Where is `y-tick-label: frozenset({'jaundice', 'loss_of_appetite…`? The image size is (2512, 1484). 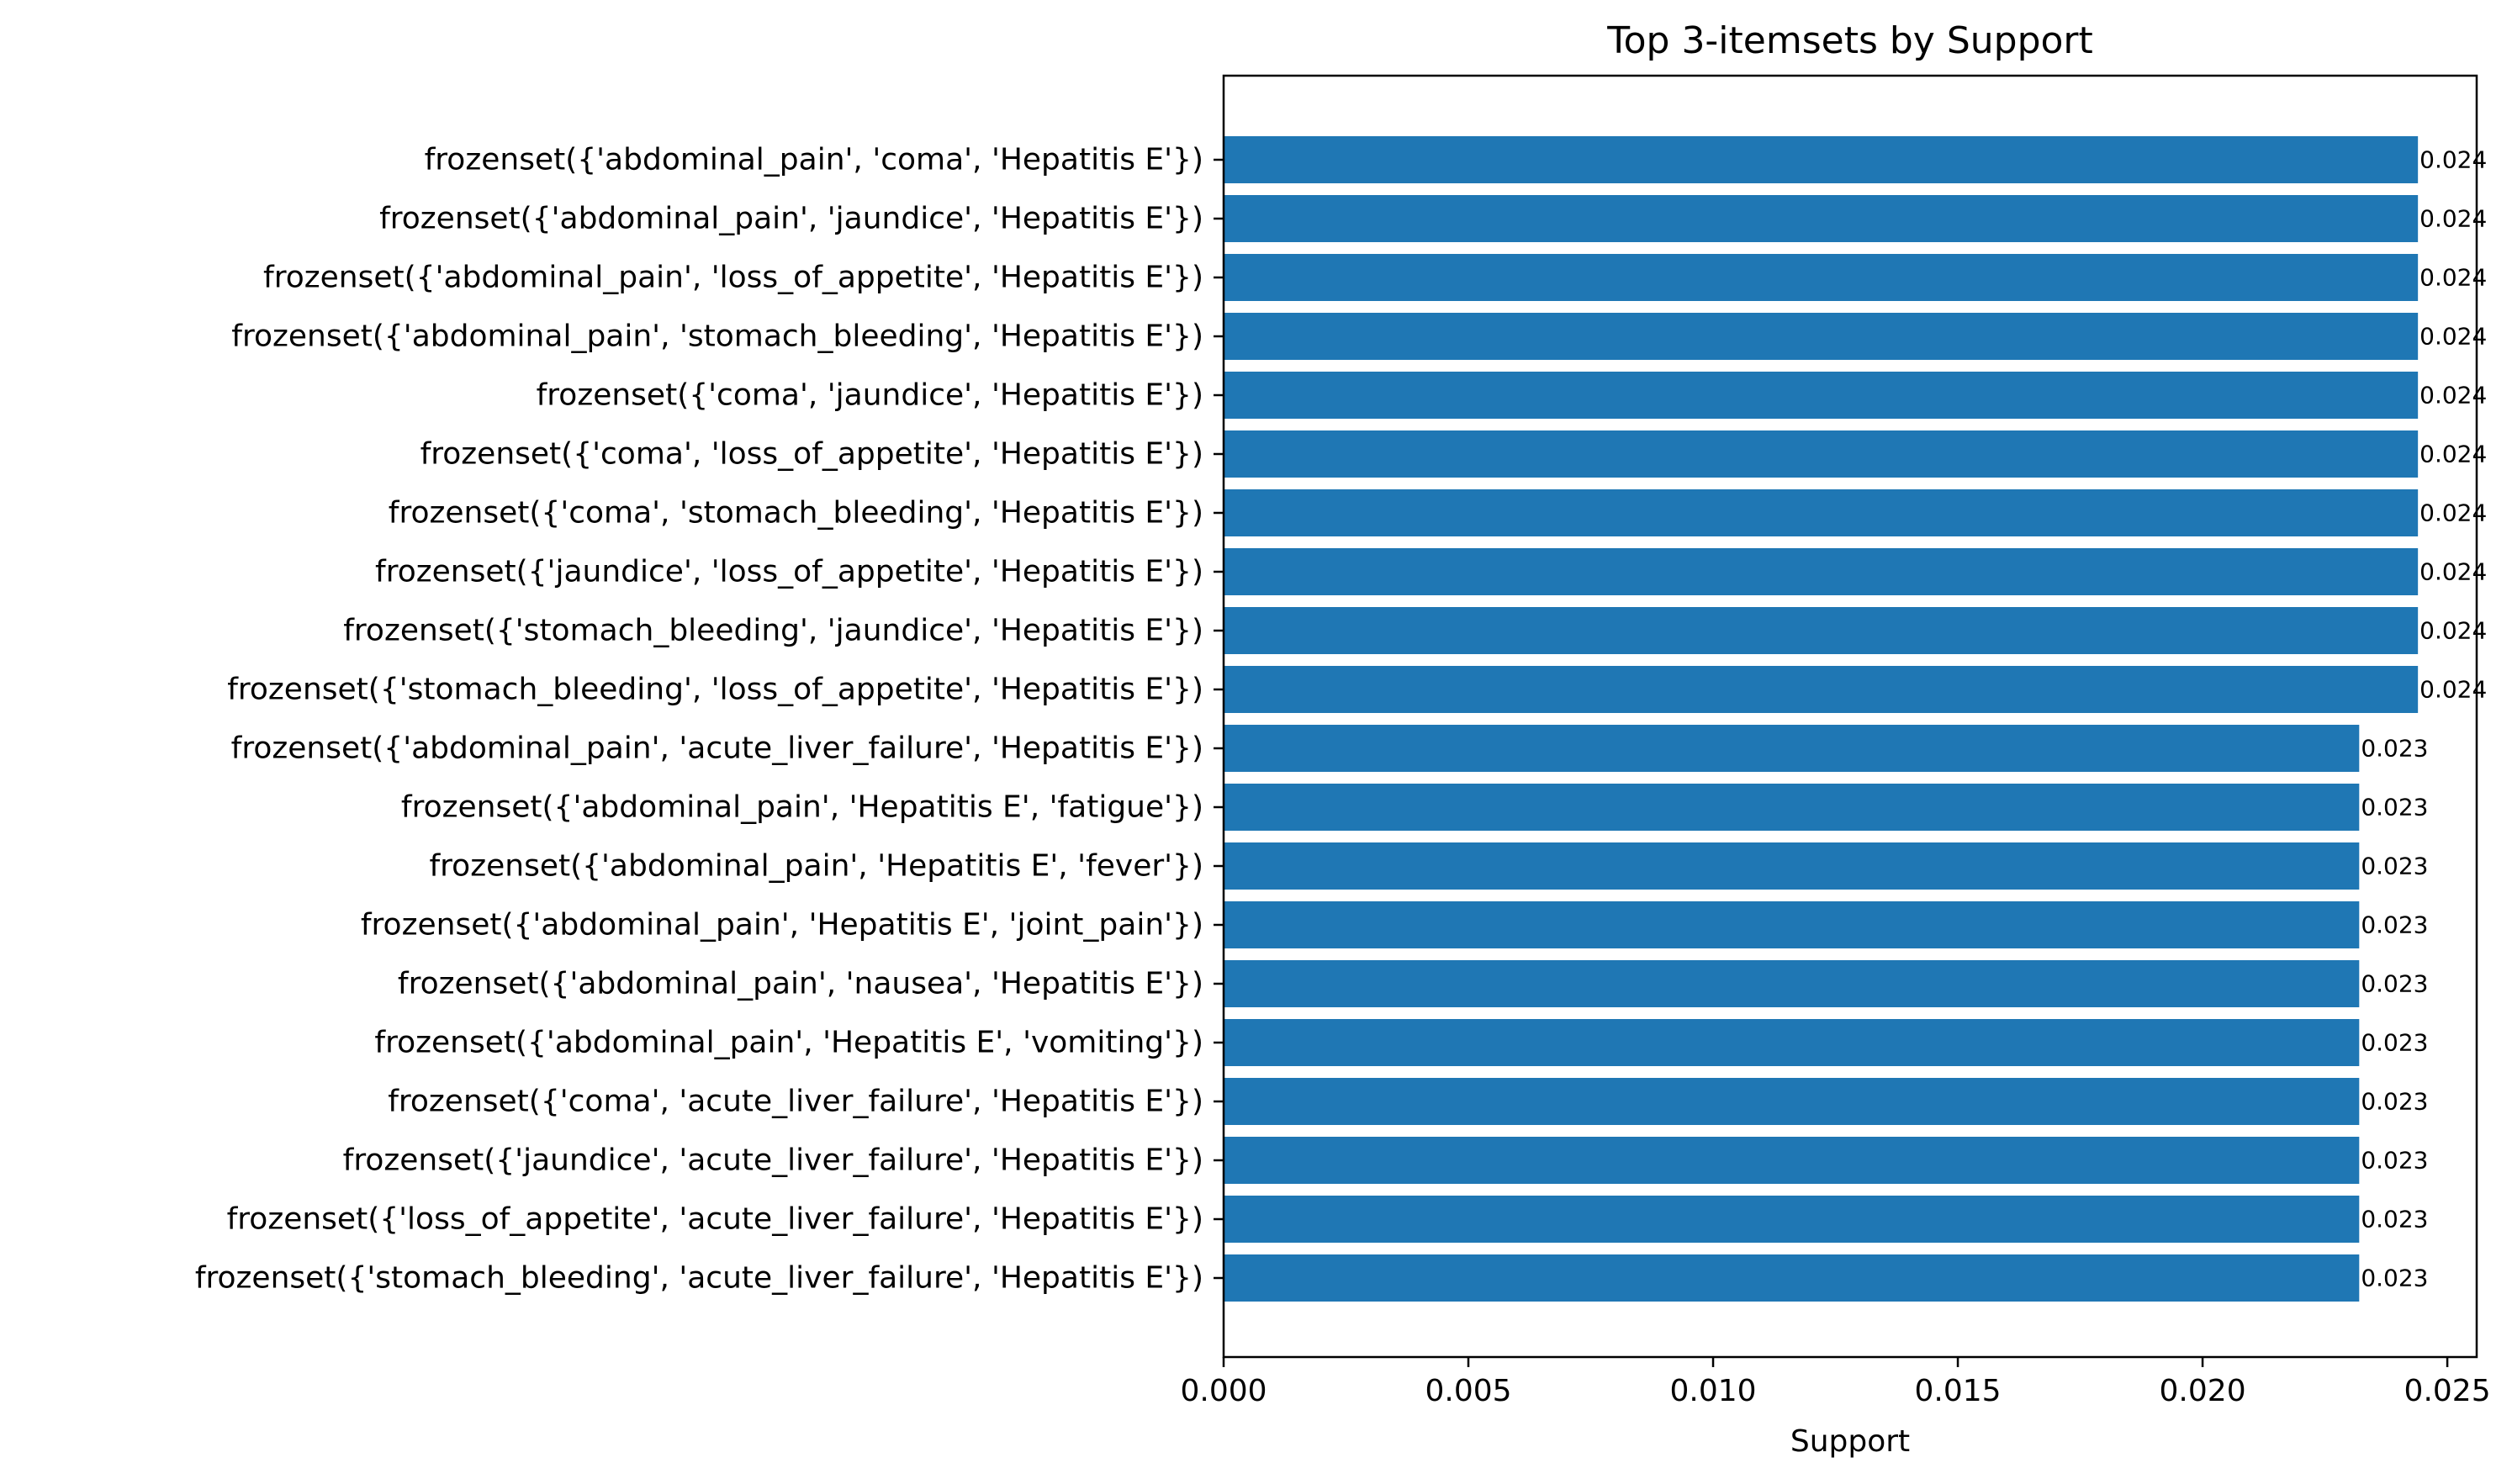
y-tick-label: frozenset({'jaundice', 'loss_of_appetite… is located at coordinates (789, 572).